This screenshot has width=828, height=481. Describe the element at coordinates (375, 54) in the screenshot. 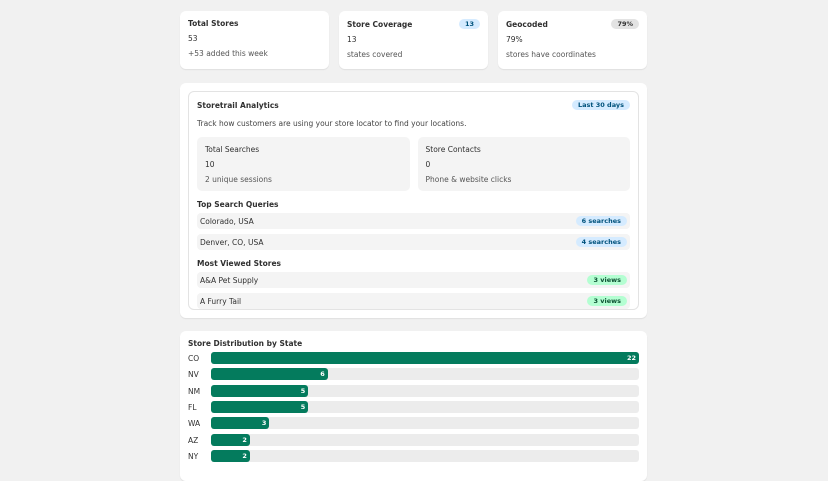

I see `stat-note: states covered` at that location.